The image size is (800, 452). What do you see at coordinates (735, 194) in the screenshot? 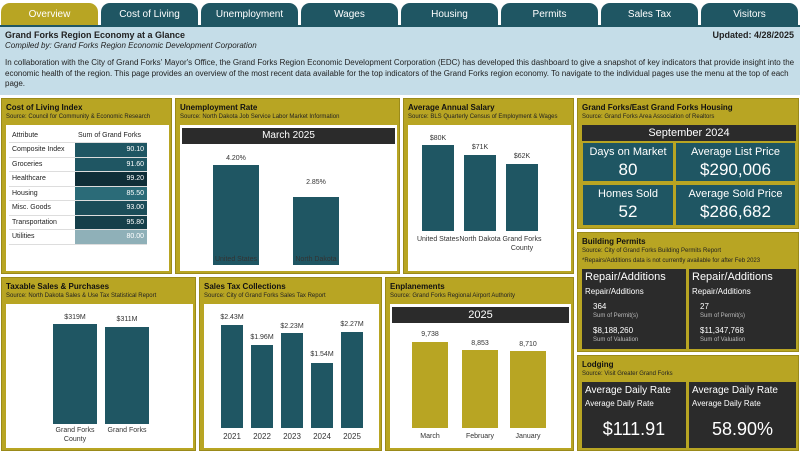
I see `kpi-label: Average Sold Price` at bounding box center [735, 194].